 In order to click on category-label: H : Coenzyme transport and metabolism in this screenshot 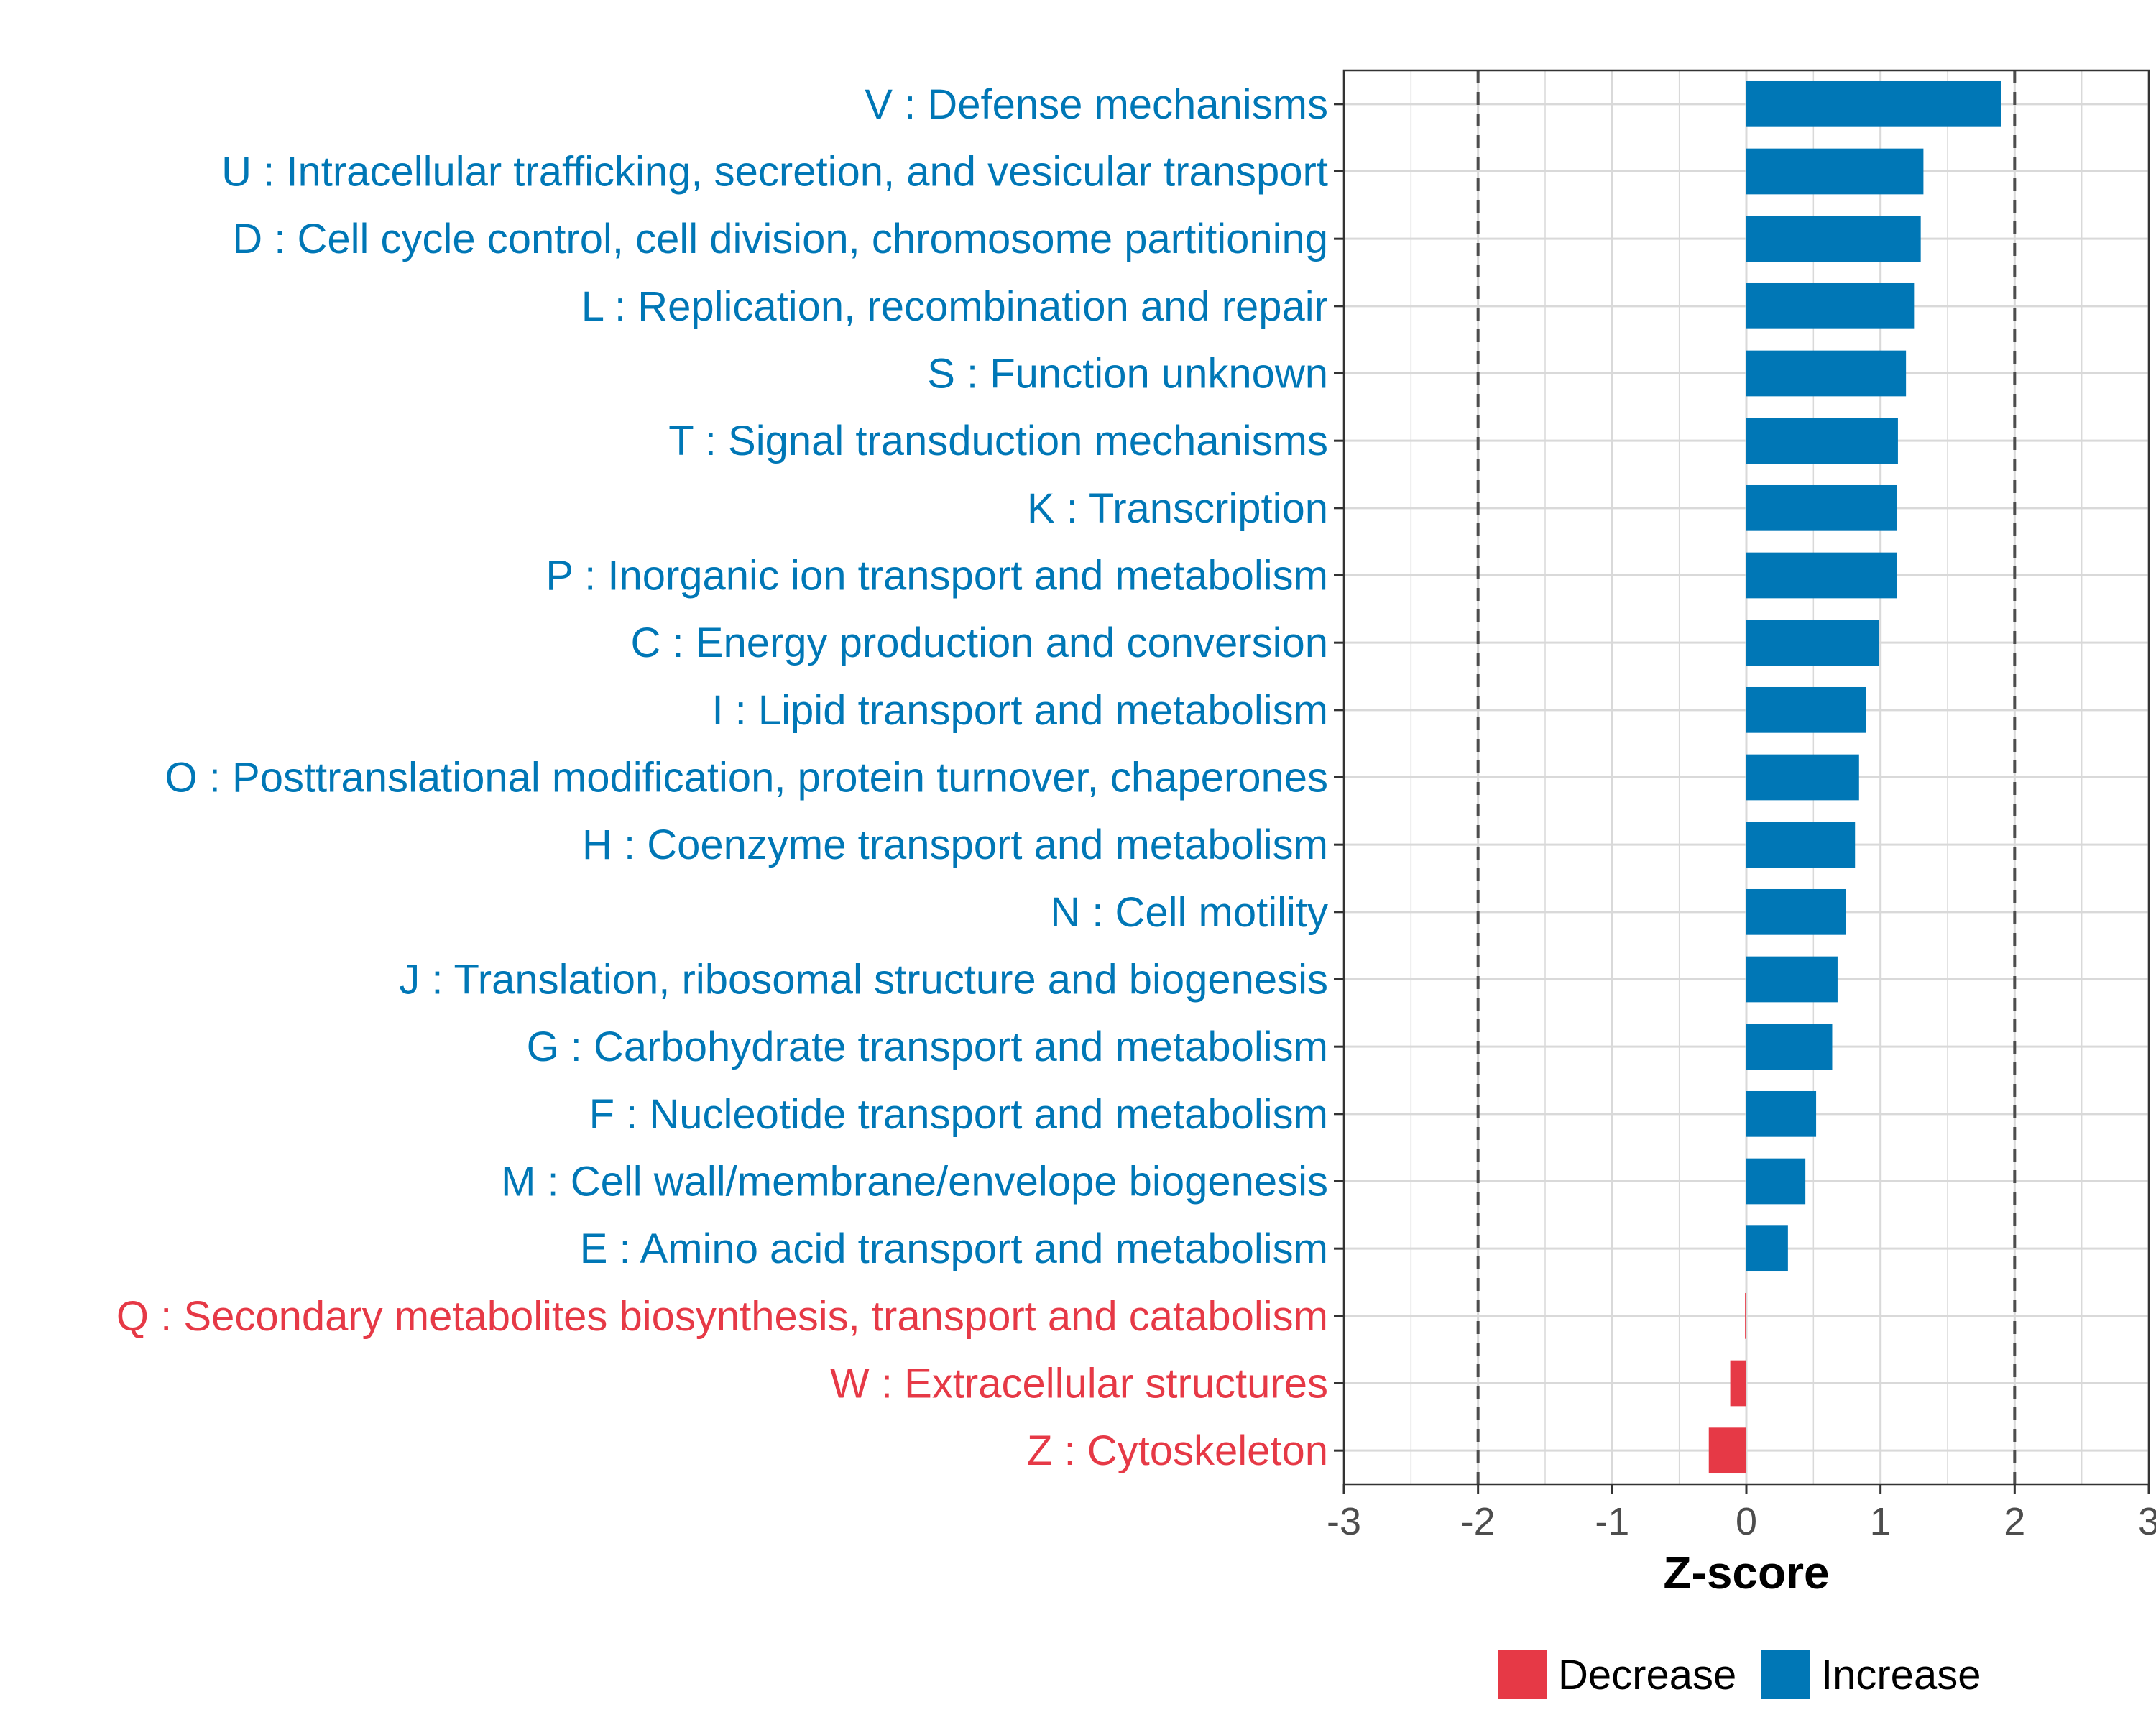, I will do `click(955, 845)`.